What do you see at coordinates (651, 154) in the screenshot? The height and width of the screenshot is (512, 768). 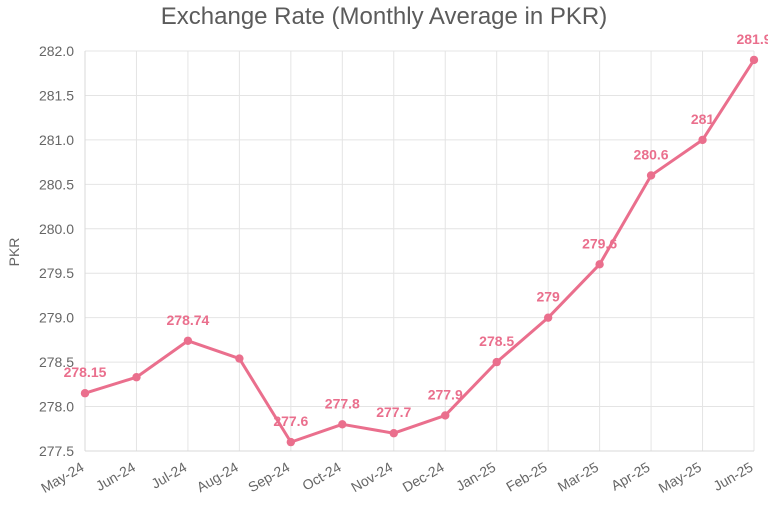 I see `data-label: 280.6` at bounding box center [651, 154].